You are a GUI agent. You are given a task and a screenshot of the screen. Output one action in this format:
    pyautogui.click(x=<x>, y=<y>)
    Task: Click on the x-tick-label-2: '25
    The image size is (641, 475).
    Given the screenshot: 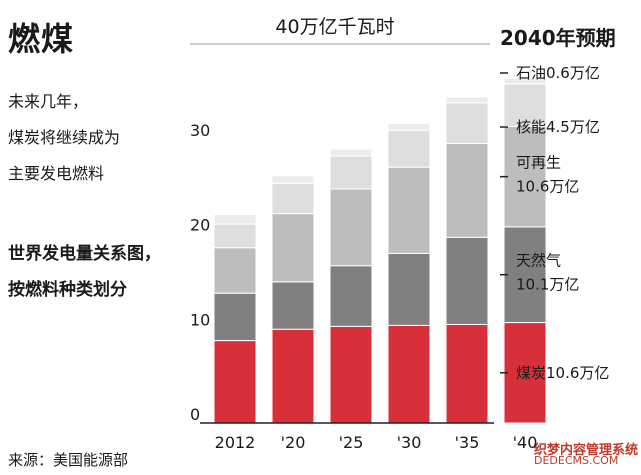 What is the action you would take?
    pyautogui.click(x=351, y=442)
    